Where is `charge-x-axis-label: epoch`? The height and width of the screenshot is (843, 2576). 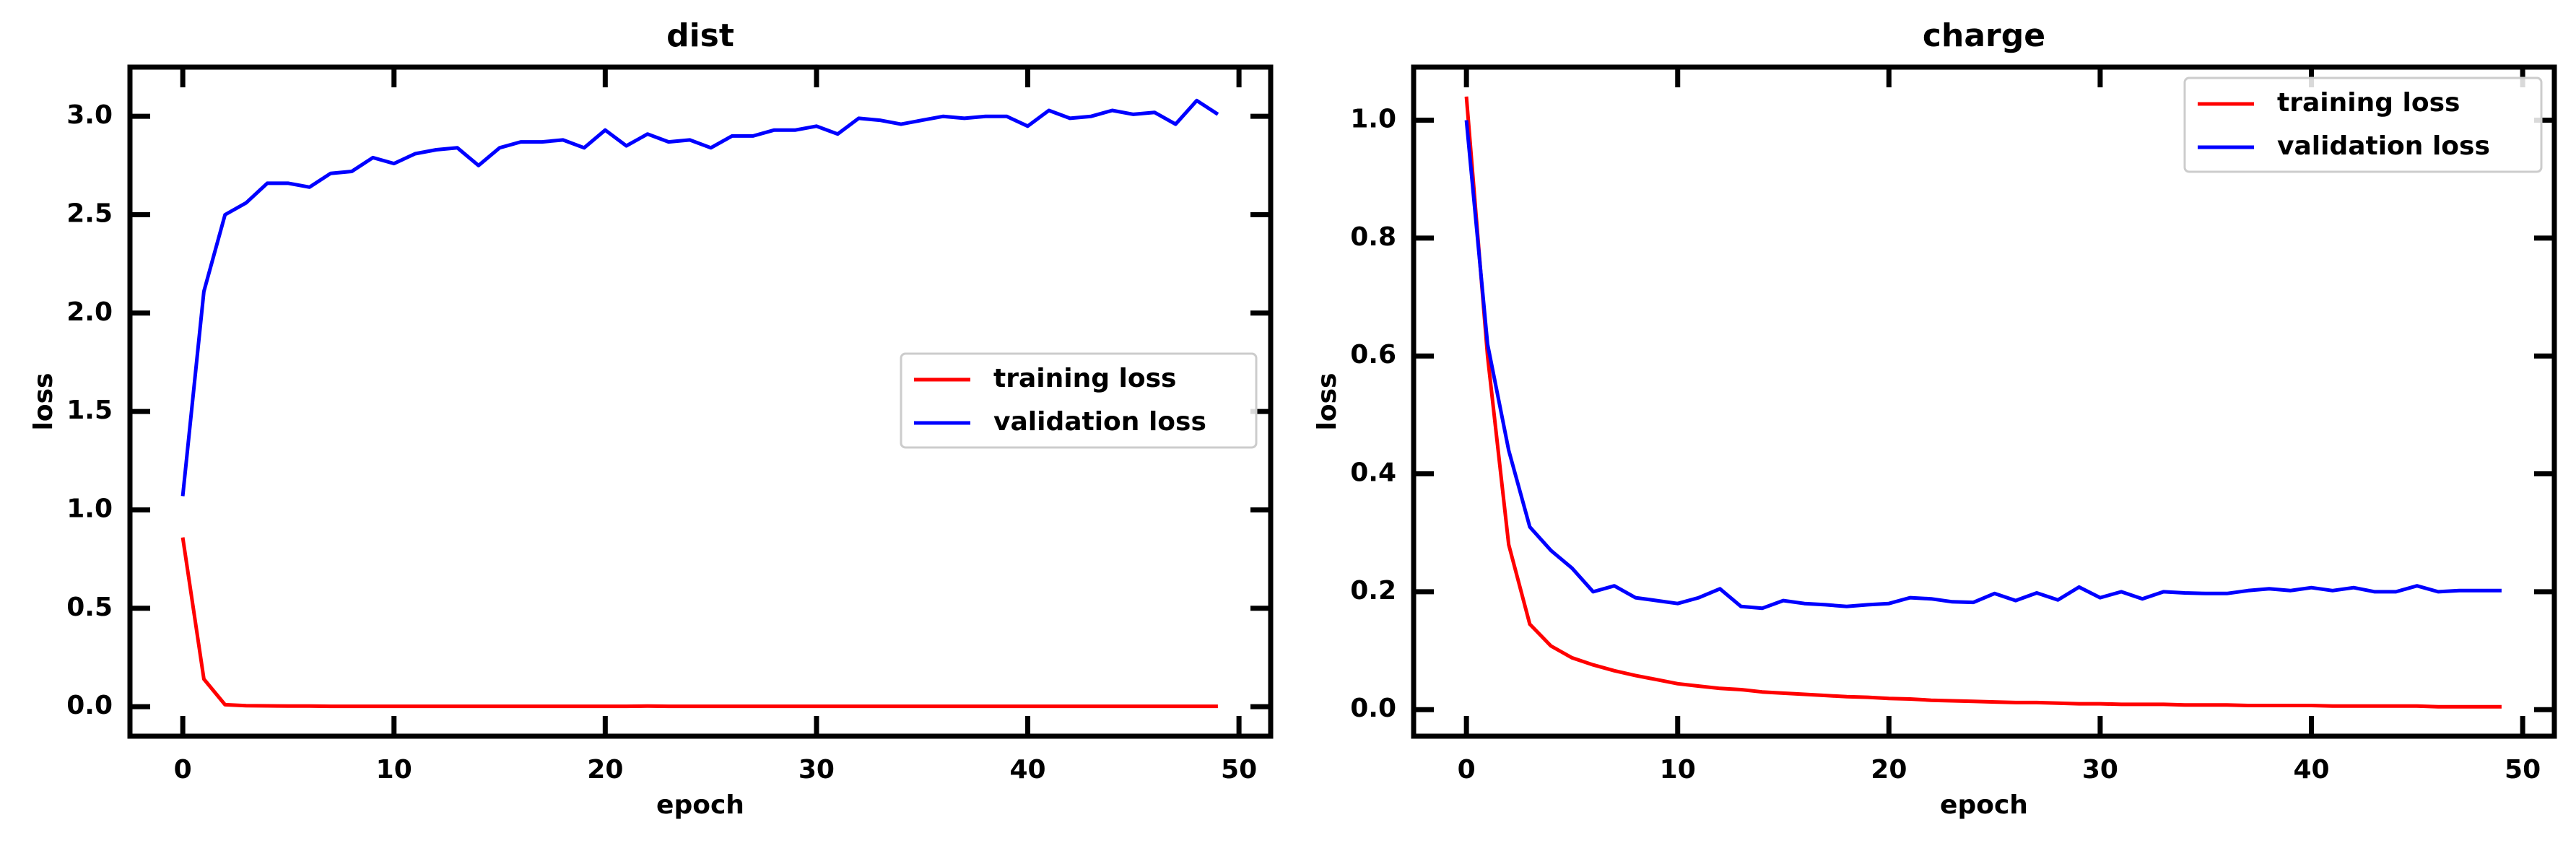 charge-x-axis-label: epoch is located at coordinates (1984, 805).